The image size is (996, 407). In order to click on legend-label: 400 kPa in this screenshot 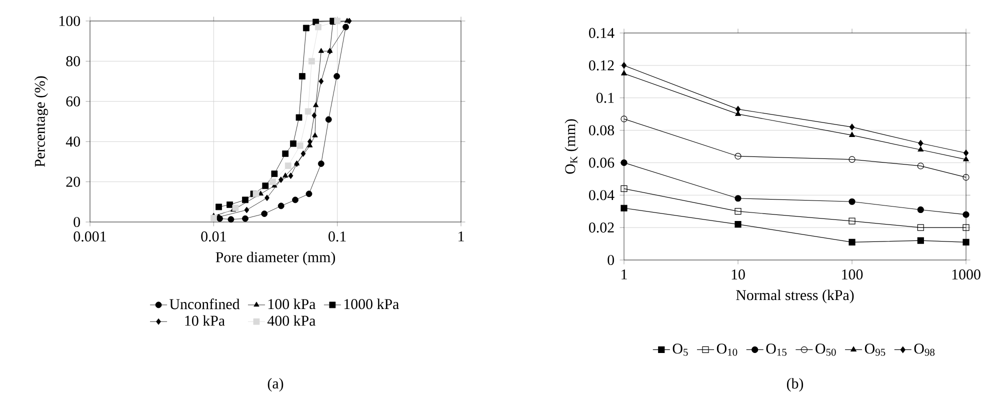, I will do `click(291, 320)`.